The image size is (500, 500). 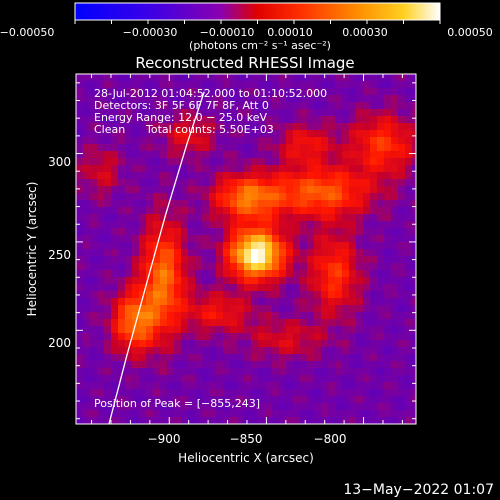 What do you see at coordinates (164, 439) in the screenshot?
I see `x-tick-label: −900` at bounding box center [164, 439].